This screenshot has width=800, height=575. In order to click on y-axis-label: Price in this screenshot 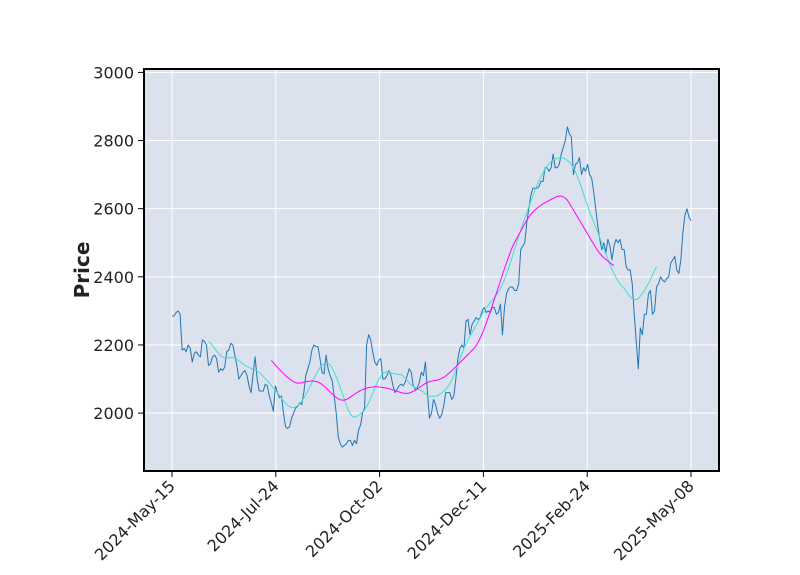, I will do `click(82, 270)`.